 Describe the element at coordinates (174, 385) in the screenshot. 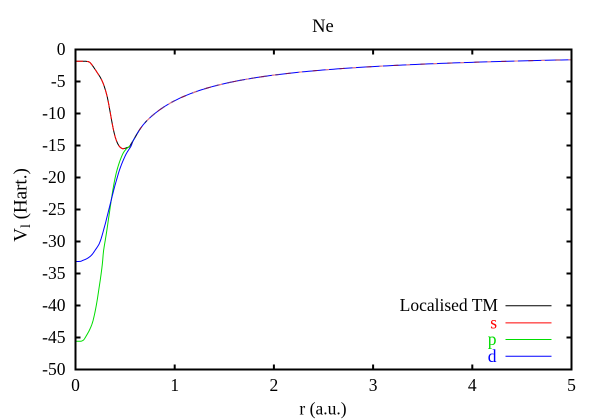

I see `svg-text: 1` at that location.